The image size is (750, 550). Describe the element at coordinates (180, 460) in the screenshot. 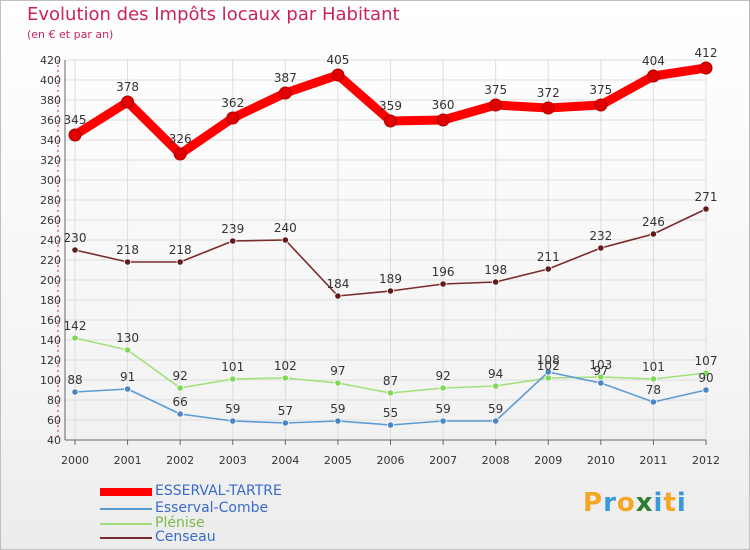

I see `x-tick-label: 2002` at that location.